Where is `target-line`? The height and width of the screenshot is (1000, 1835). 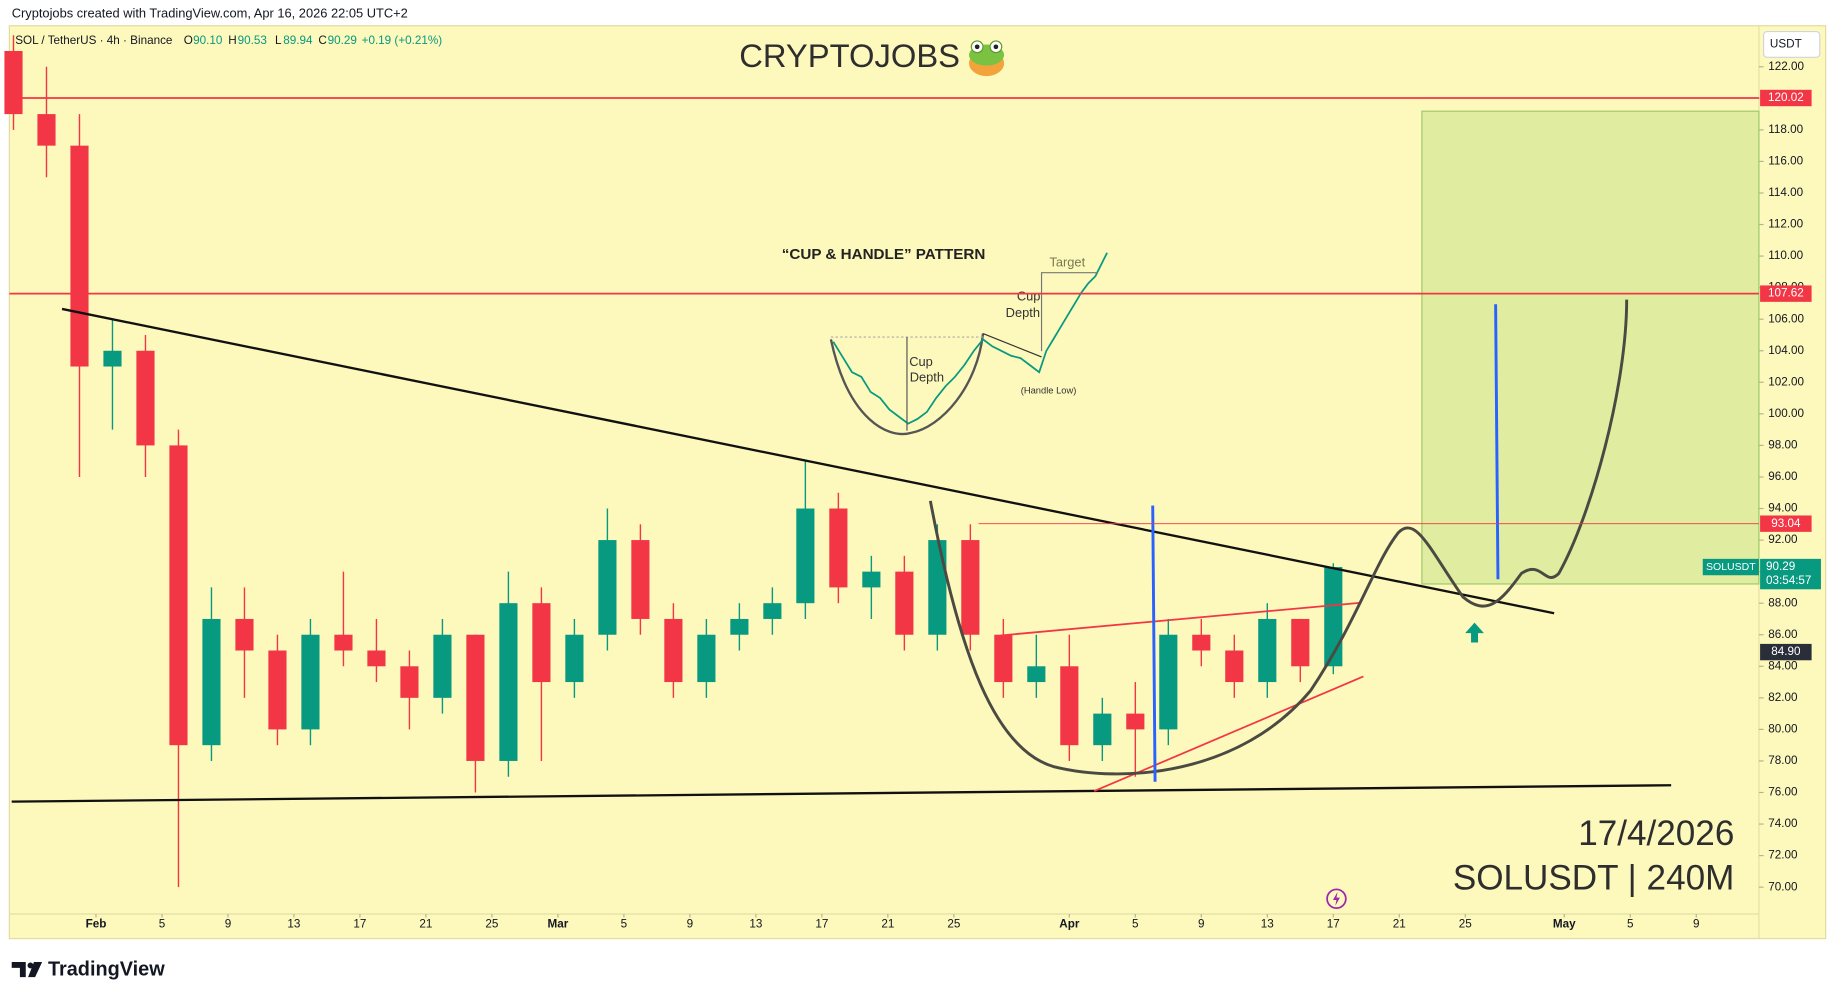
target-line is located at coordinates (1069, 312).